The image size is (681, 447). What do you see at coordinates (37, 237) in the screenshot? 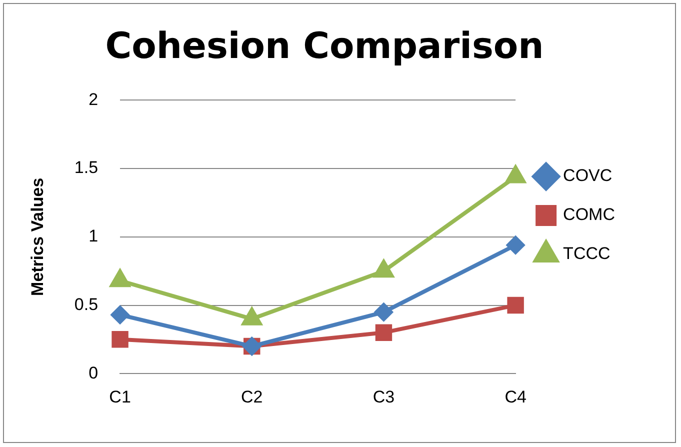
I see `y-axis-title: Metrics Values` at bounding box center [37, 237].